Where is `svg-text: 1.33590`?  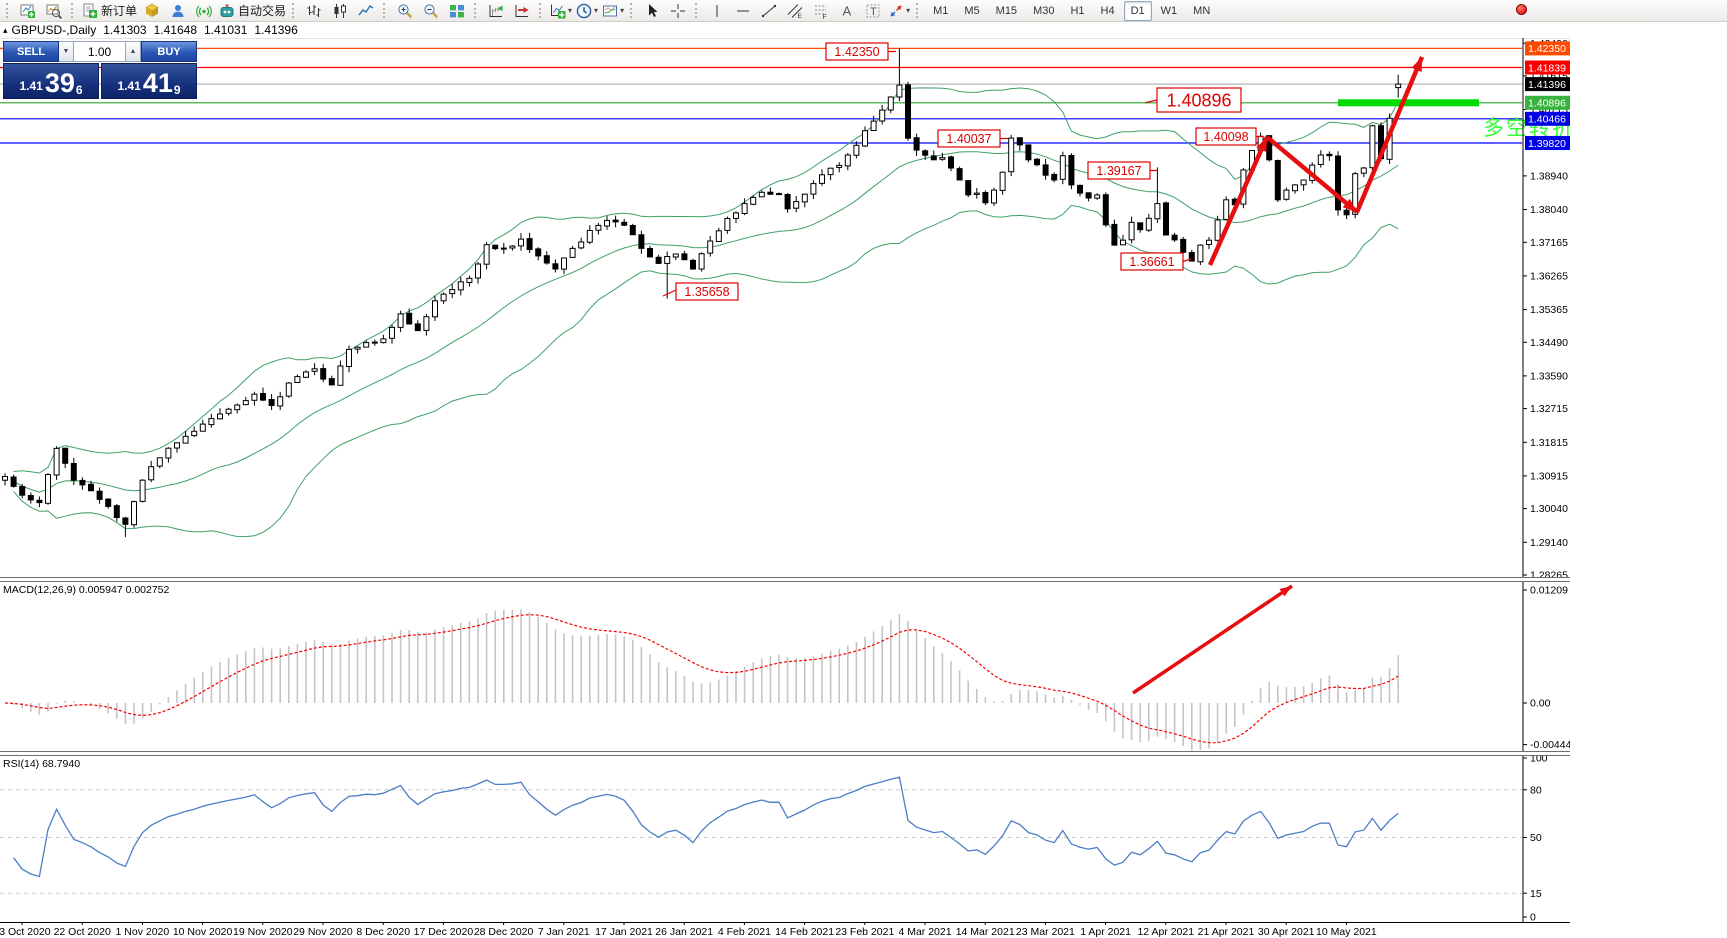
svg-text: 1.33590 is located at coordinates (1549, 377).